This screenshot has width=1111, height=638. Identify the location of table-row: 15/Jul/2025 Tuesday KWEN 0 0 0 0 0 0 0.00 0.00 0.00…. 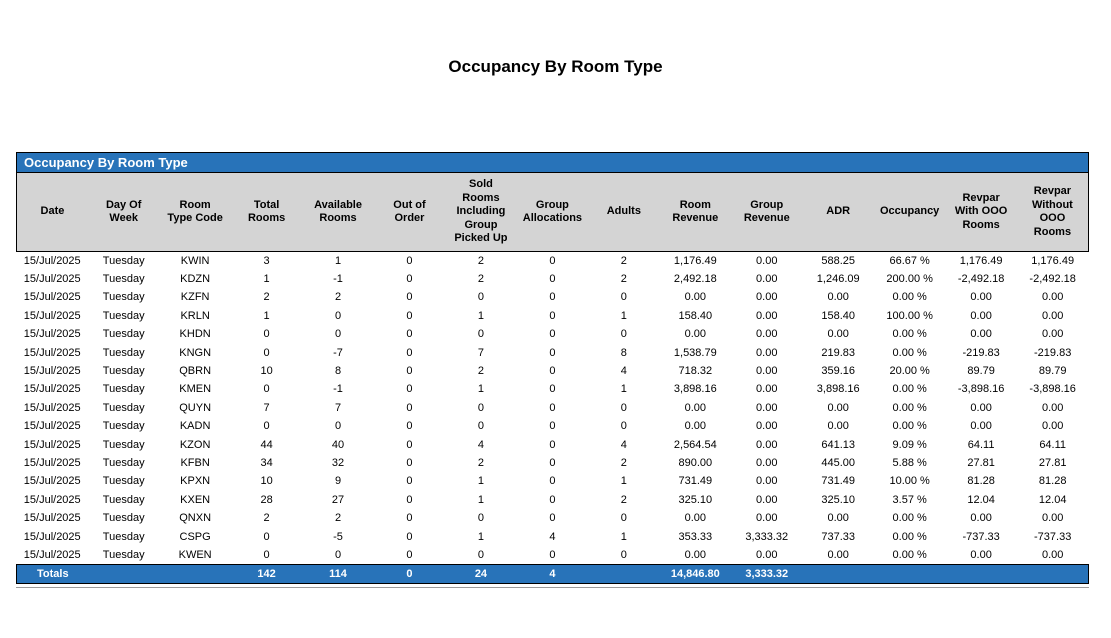
(553, 555).